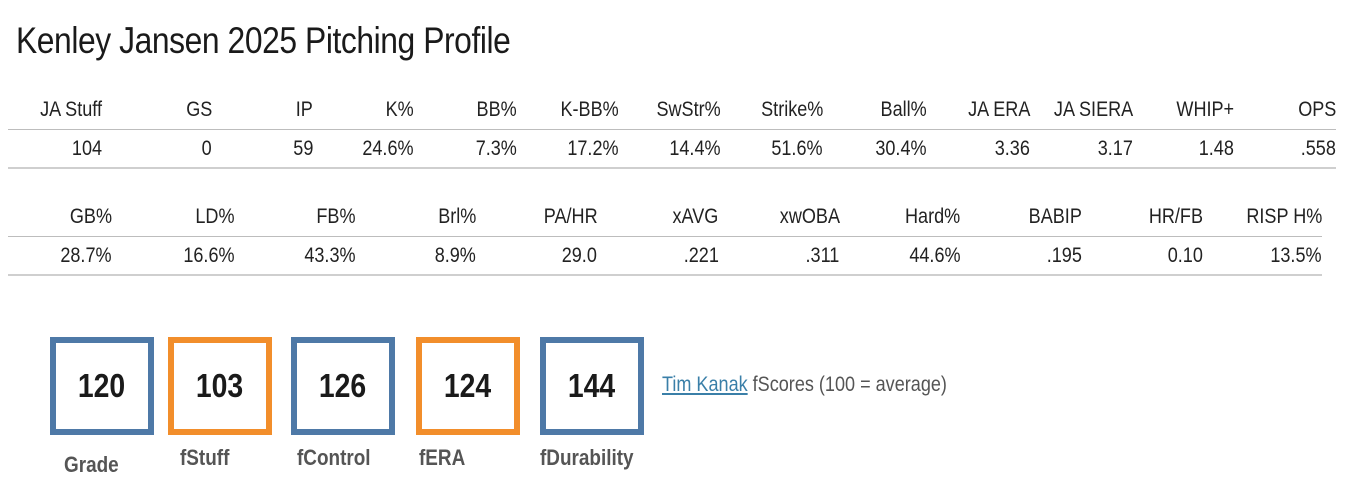 This screenshot has width=1352, height=484. What do you see at coordinates (847, 384) in the screenshot?
I see `note-text: fScores (100 = average)` at bounding box center [847, 384].